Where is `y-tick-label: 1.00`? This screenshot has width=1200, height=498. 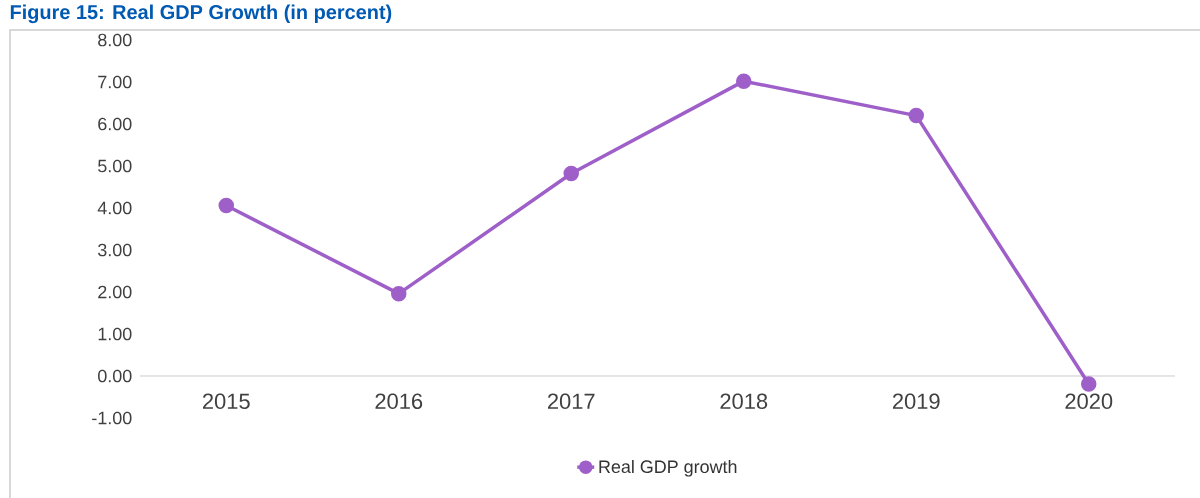 y-tick-label: 1.00 is located at coordinates (115, 334).